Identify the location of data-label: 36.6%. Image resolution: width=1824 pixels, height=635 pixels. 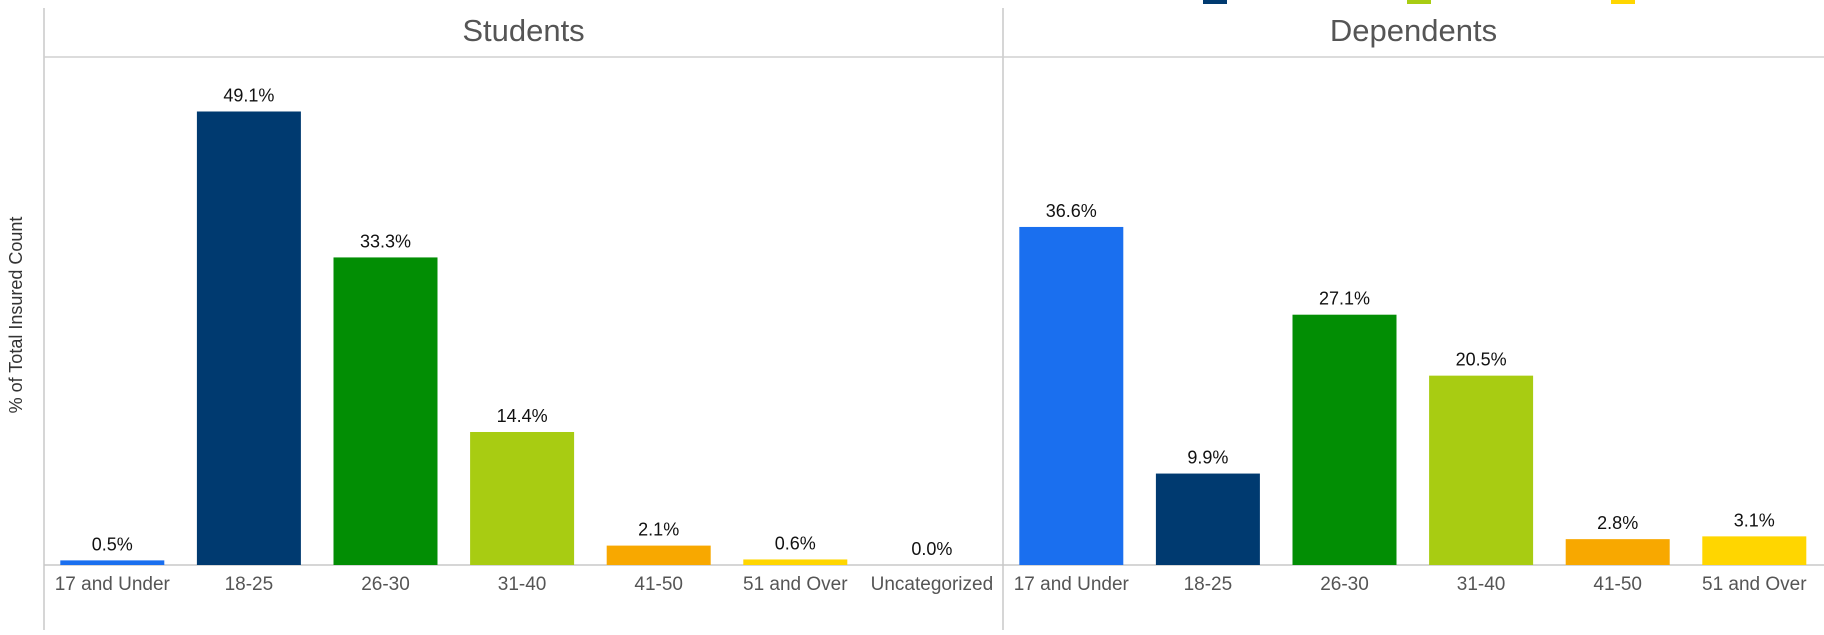
(1071, 211).